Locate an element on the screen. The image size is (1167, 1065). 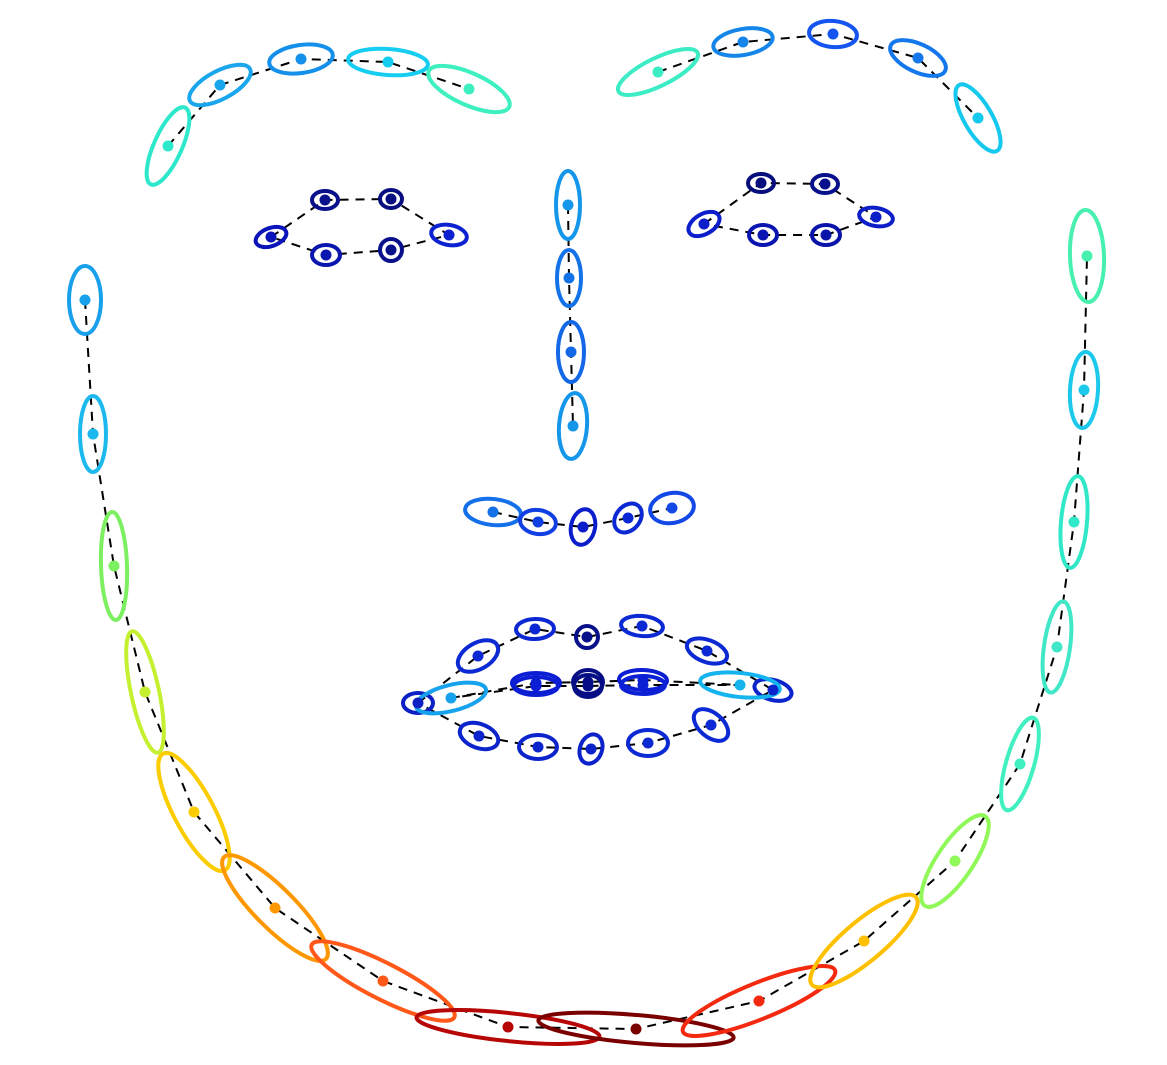
right-eye-edge is located at coordinates (790, 208).